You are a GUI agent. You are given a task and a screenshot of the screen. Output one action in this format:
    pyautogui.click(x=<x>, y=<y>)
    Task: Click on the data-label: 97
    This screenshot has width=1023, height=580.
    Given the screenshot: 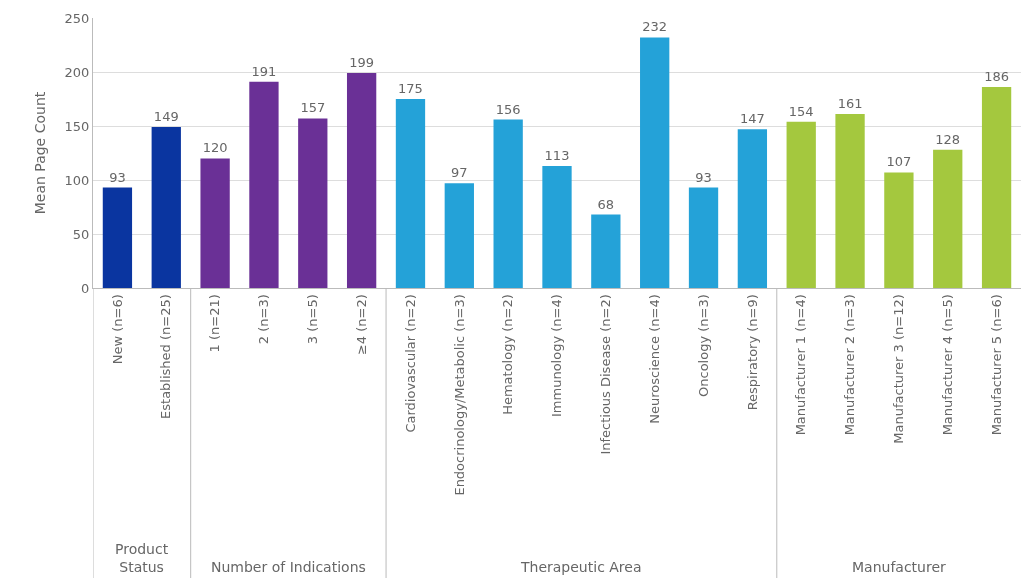 What is the action you would take?
    pyautogui.click(x=459, y=173)
    